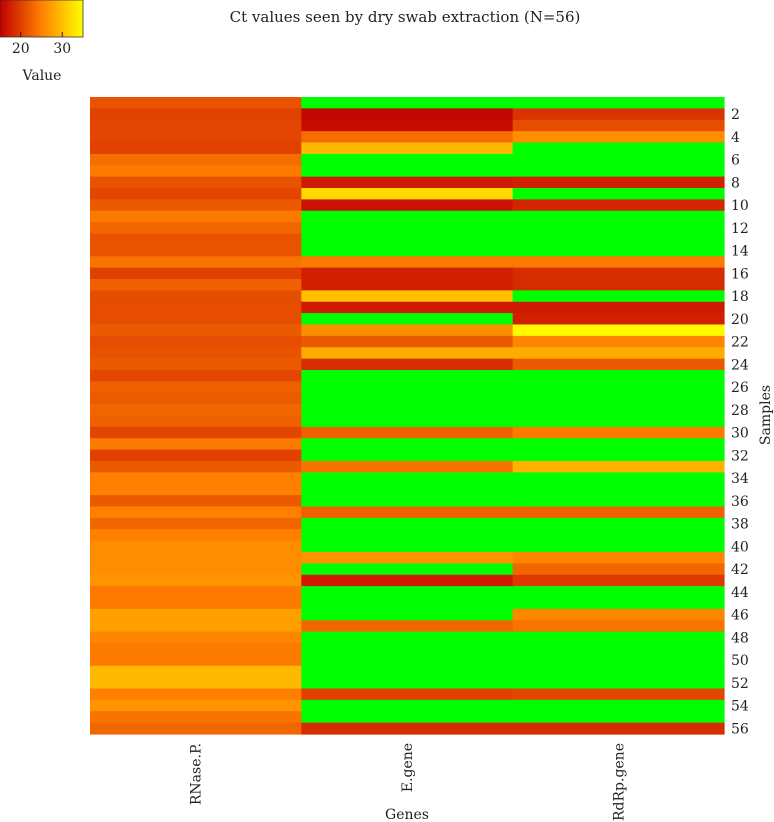 Image resolution: width=774 pixels, height=822 pixels. What do you see at coordinates (740, 252) in the screenshot?
I see `y-tick-label: 14` at bounding box center [740, 252].